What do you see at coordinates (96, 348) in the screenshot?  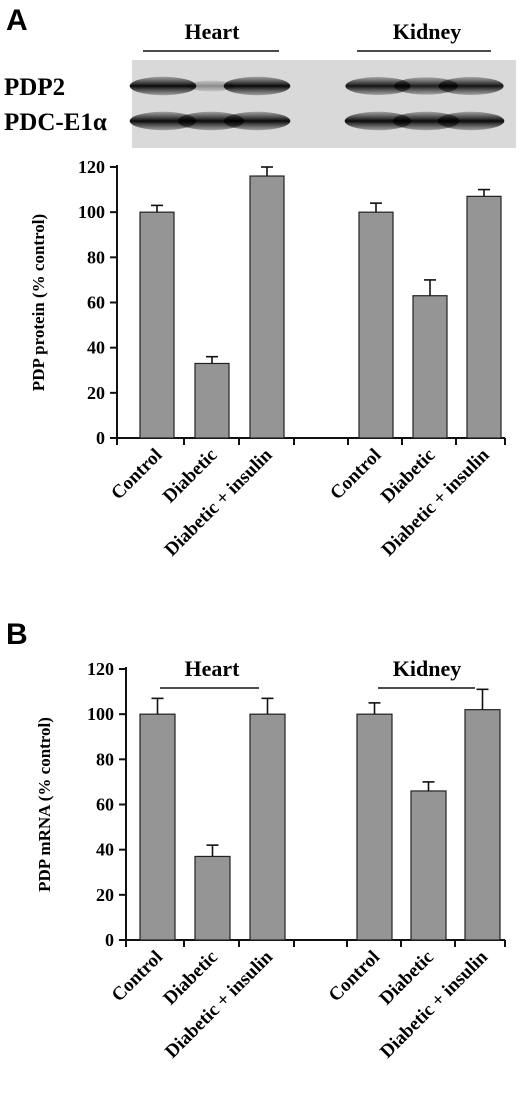 I see `y-tick-label-a-40: 40` at bounding box center [96, 348].